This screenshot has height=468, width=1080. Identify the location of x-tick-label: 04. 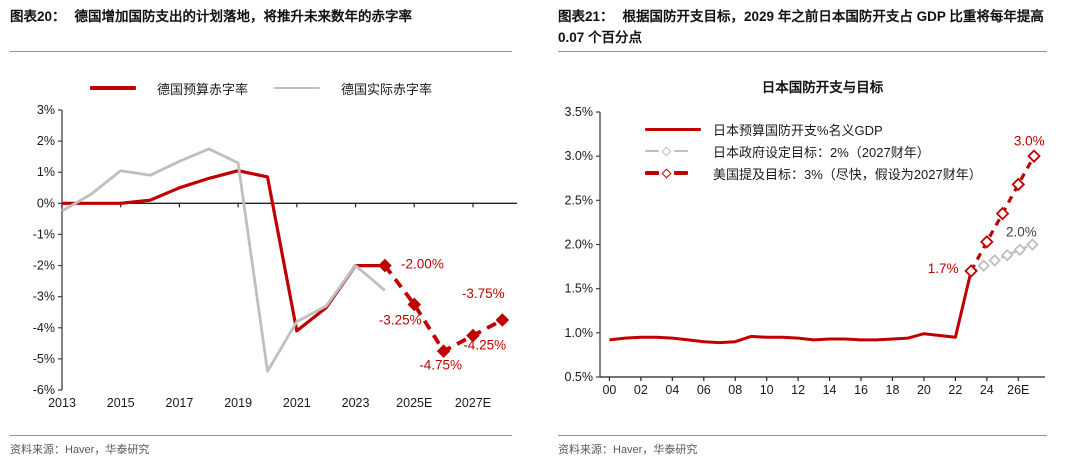
(672, 390).